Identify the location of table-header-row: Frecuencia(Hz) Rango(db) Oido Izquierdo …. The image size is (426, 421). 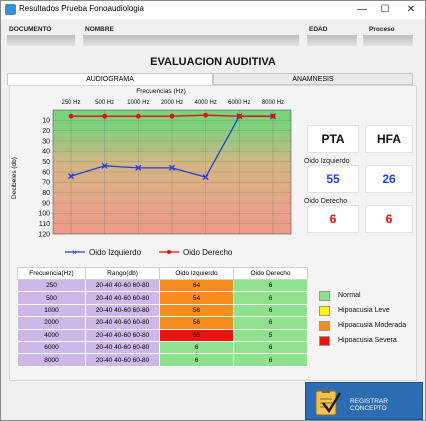
(162, 273).